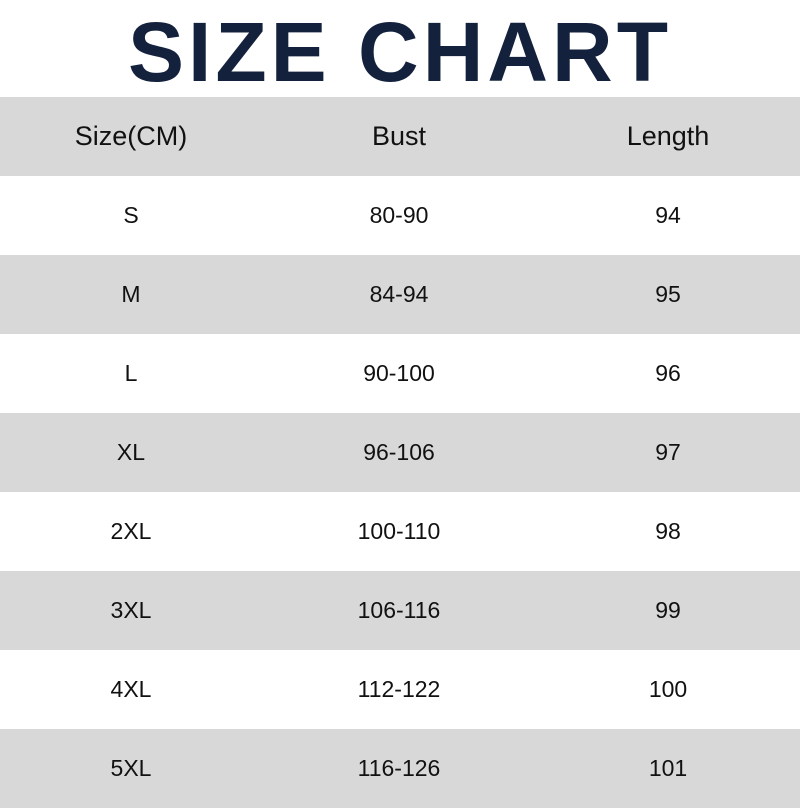 Image resolution: width=800 pixels, height=808 pixels. What do you see at coordinates (668, 531) in the screenshot?
I see `cell-length: 98` at bounding box center [668, 531].